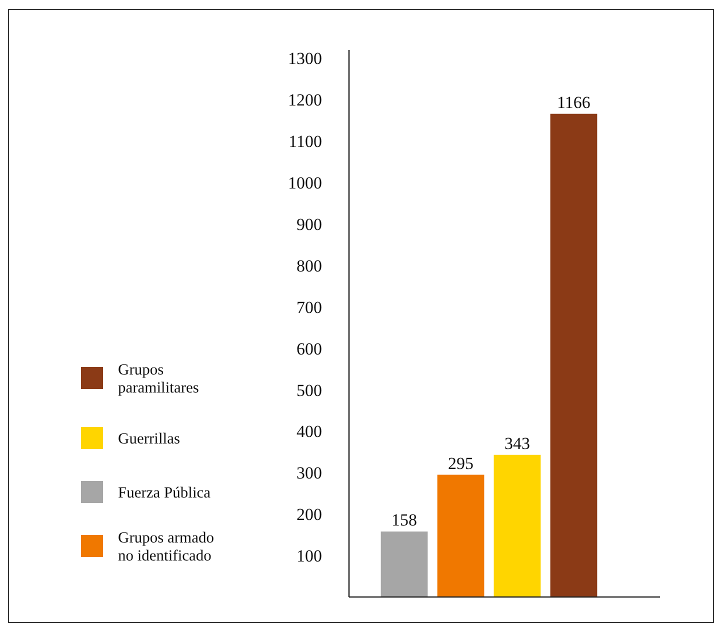 The image size is (722, 631). I want to click on y-tick-label: 700, so click(309, 307).